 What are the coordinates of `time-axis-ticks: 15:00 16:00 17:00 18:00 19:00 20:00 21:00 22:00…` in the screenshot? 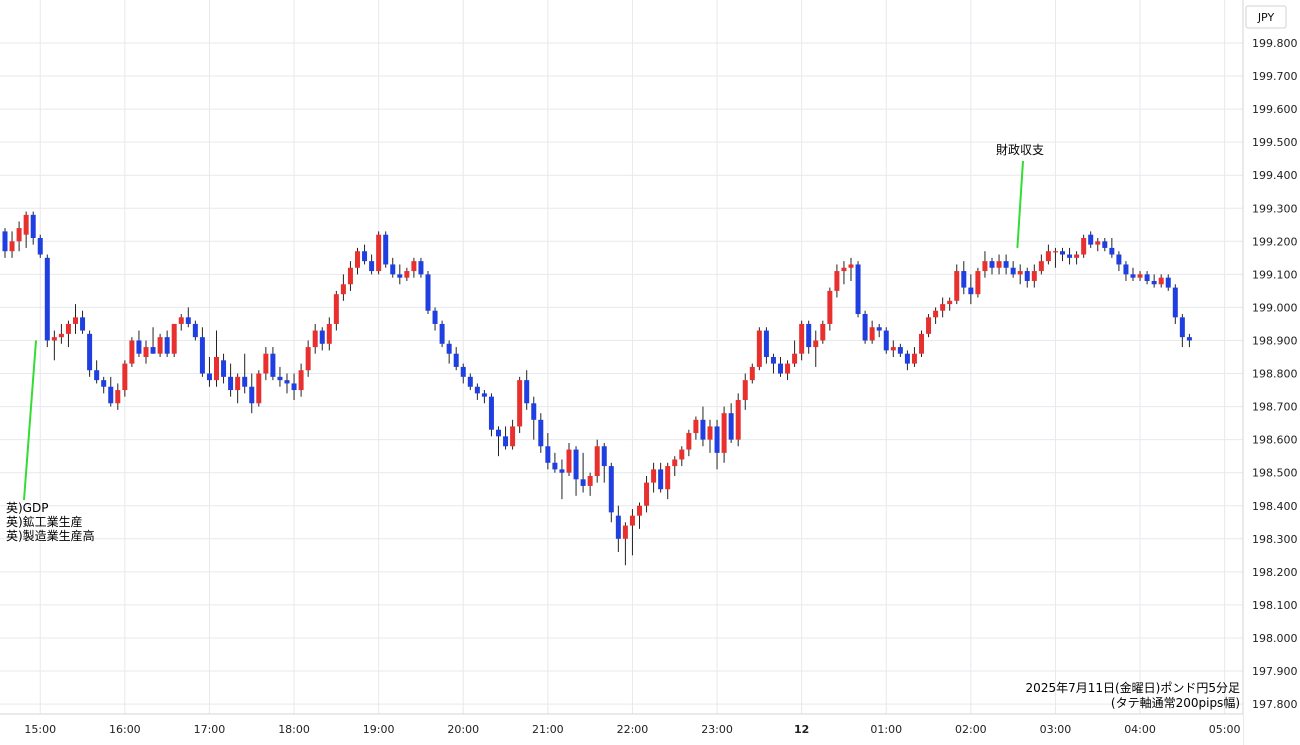 It's located at (632, 729).